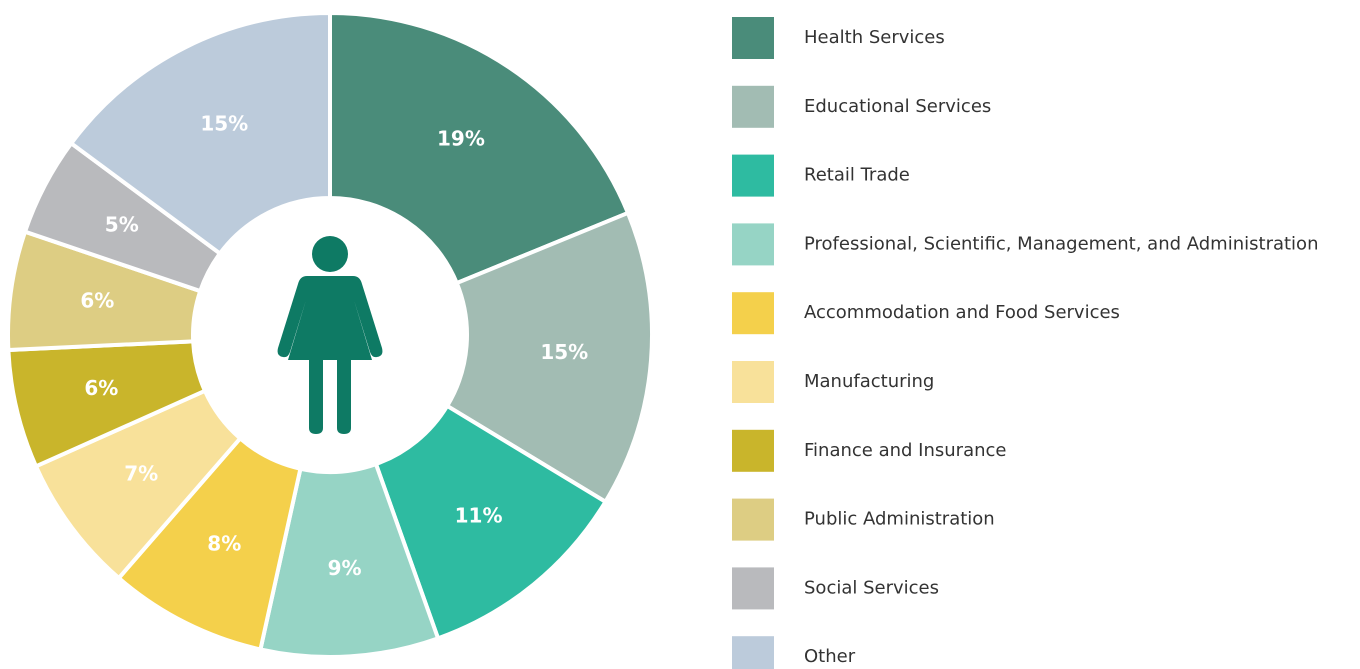  I want to click on data-label: 9%, so click(345, 568).